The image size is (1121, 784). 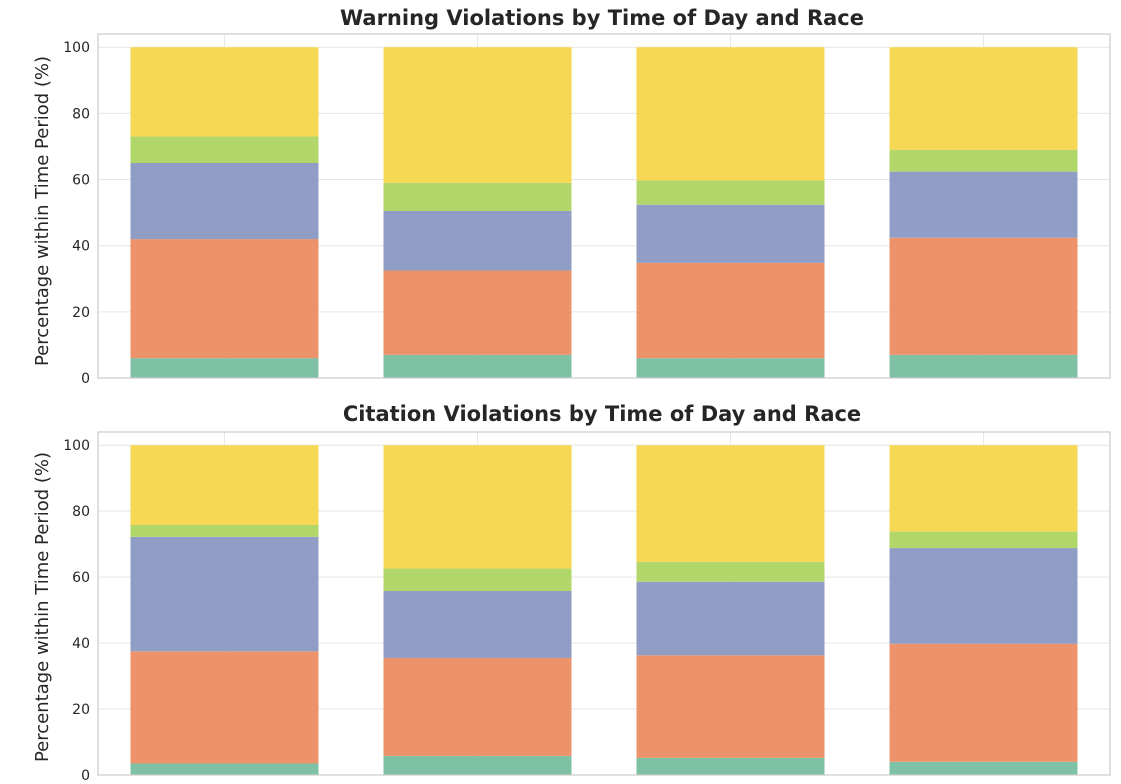 What do you see at coordinates (81, 114) in the screenshot?
I see `warning-ytick-label: 80` at bounding box center [81, 114].